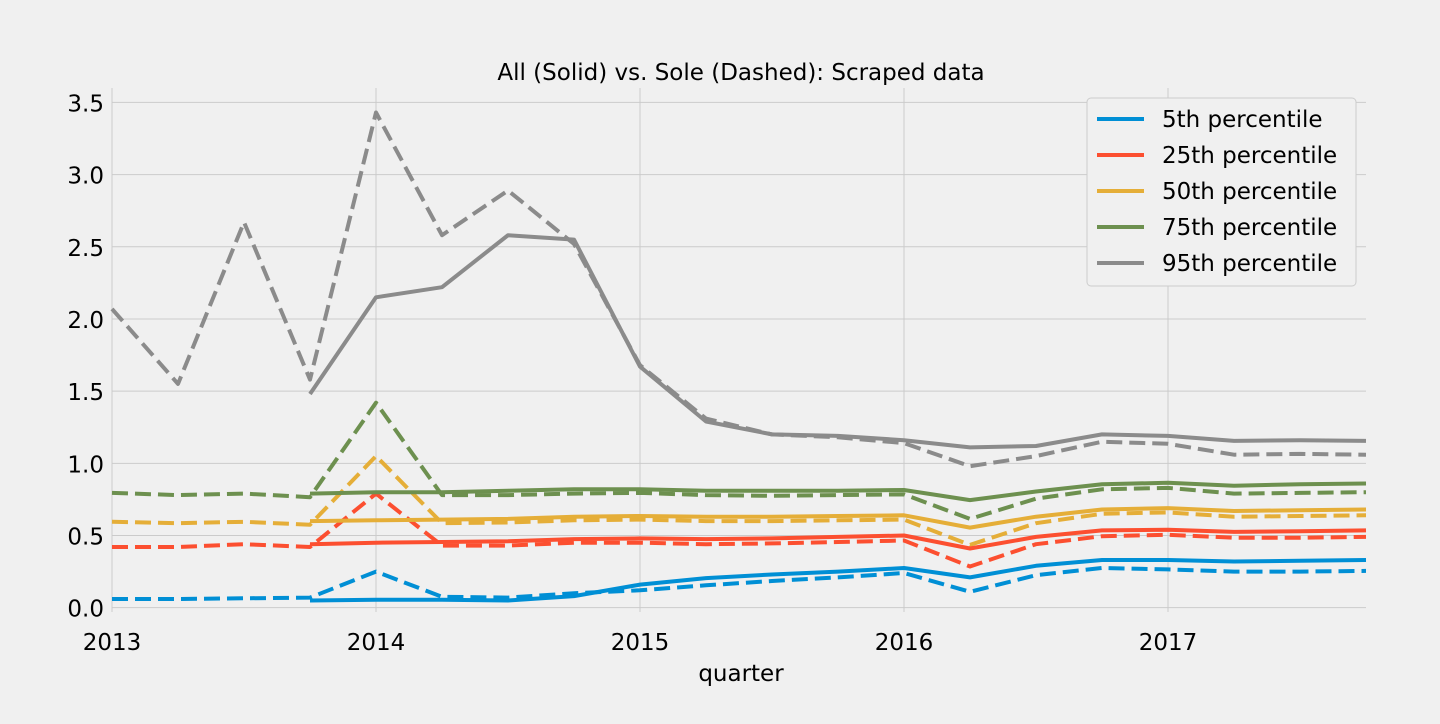  What do you see at coordinates (85, 537) in the screenshot?
I see `y-tick-label: 0.5` at bounding box center [85, 537].